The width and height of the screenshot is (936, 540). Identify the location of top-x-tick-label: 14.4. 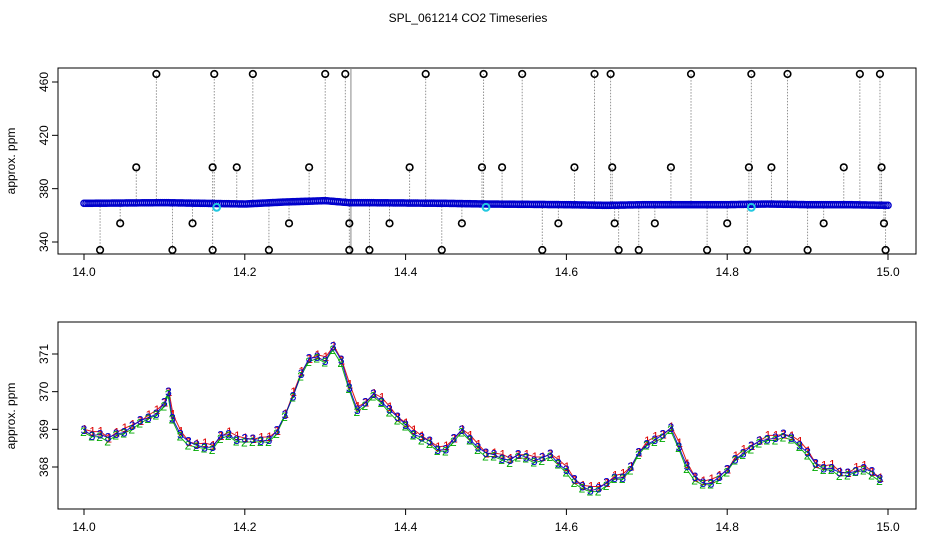
(406, 272).